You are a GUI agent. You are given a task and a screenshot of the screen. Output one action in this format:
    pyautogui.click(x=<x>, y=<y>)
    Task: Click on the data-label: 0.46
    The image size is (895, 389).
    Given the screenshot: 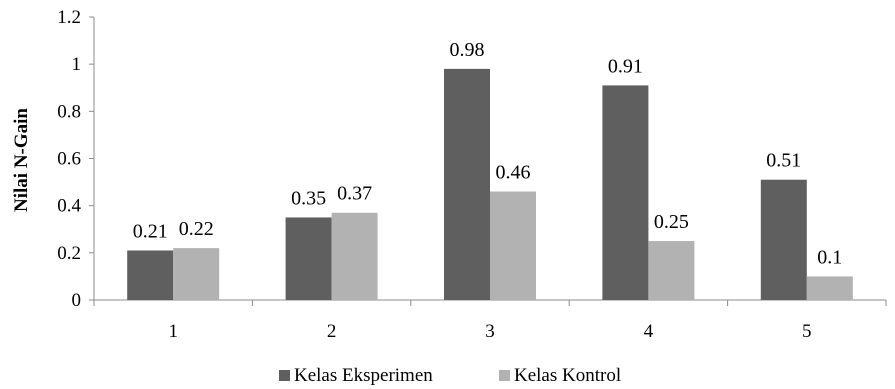 What is the action you would take?
    pyautogui.click(x=513, y=173)
    